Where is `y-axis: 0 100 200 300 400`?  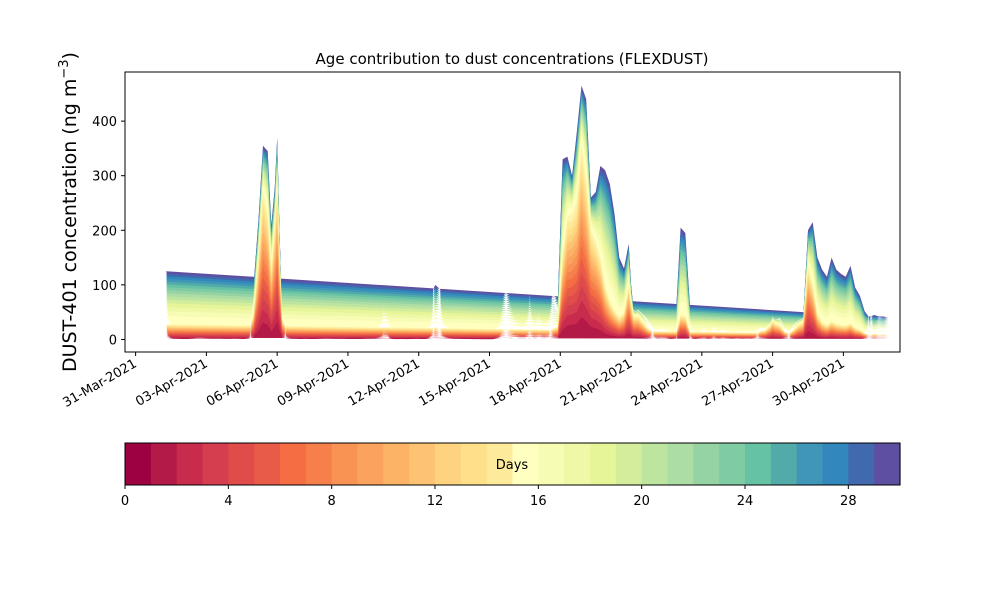
y-axis: 0 100 200 300 400 is located at coordinates (108, 231).